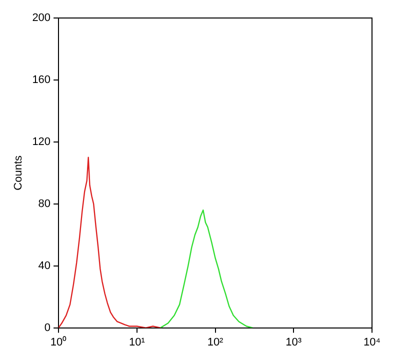 The width and height of the screenshot is (400, 360). Describe the element at coordinates (137, 342) in the screenshot. I see `x-tick-label: 10¹` at that location.